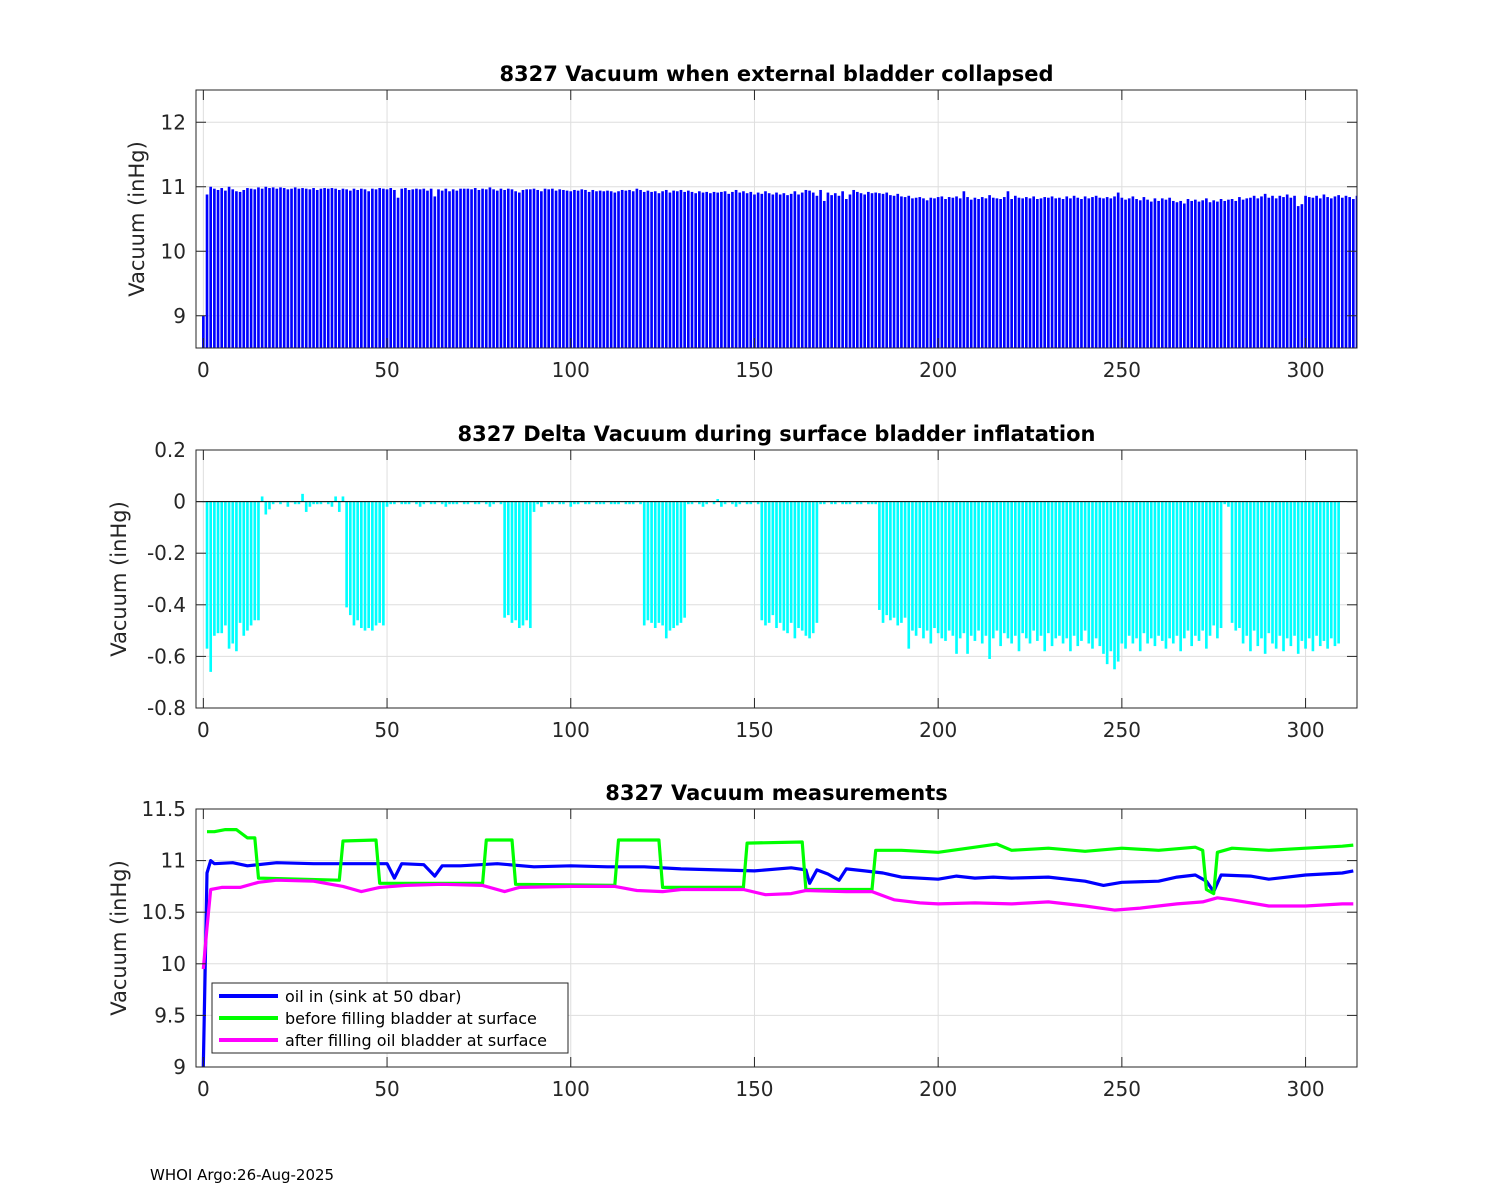 Image resolution: width=1500 pixels, height=1200 pixels. I want to click on x-tick-label: 250, so click(1122, 730).